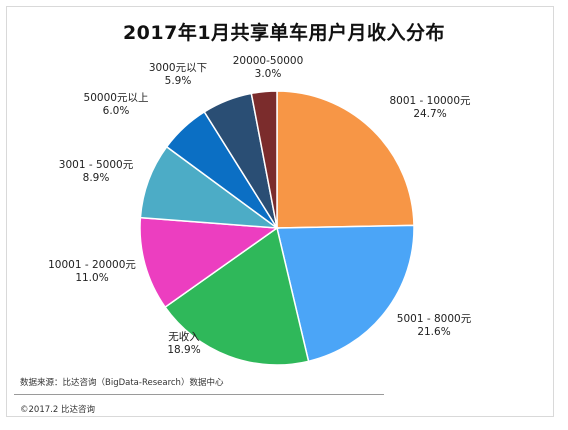  Describe the element at coordinates (91, 278) in the screenshot. I see `slice-percent-label: 11.0%` at that location.